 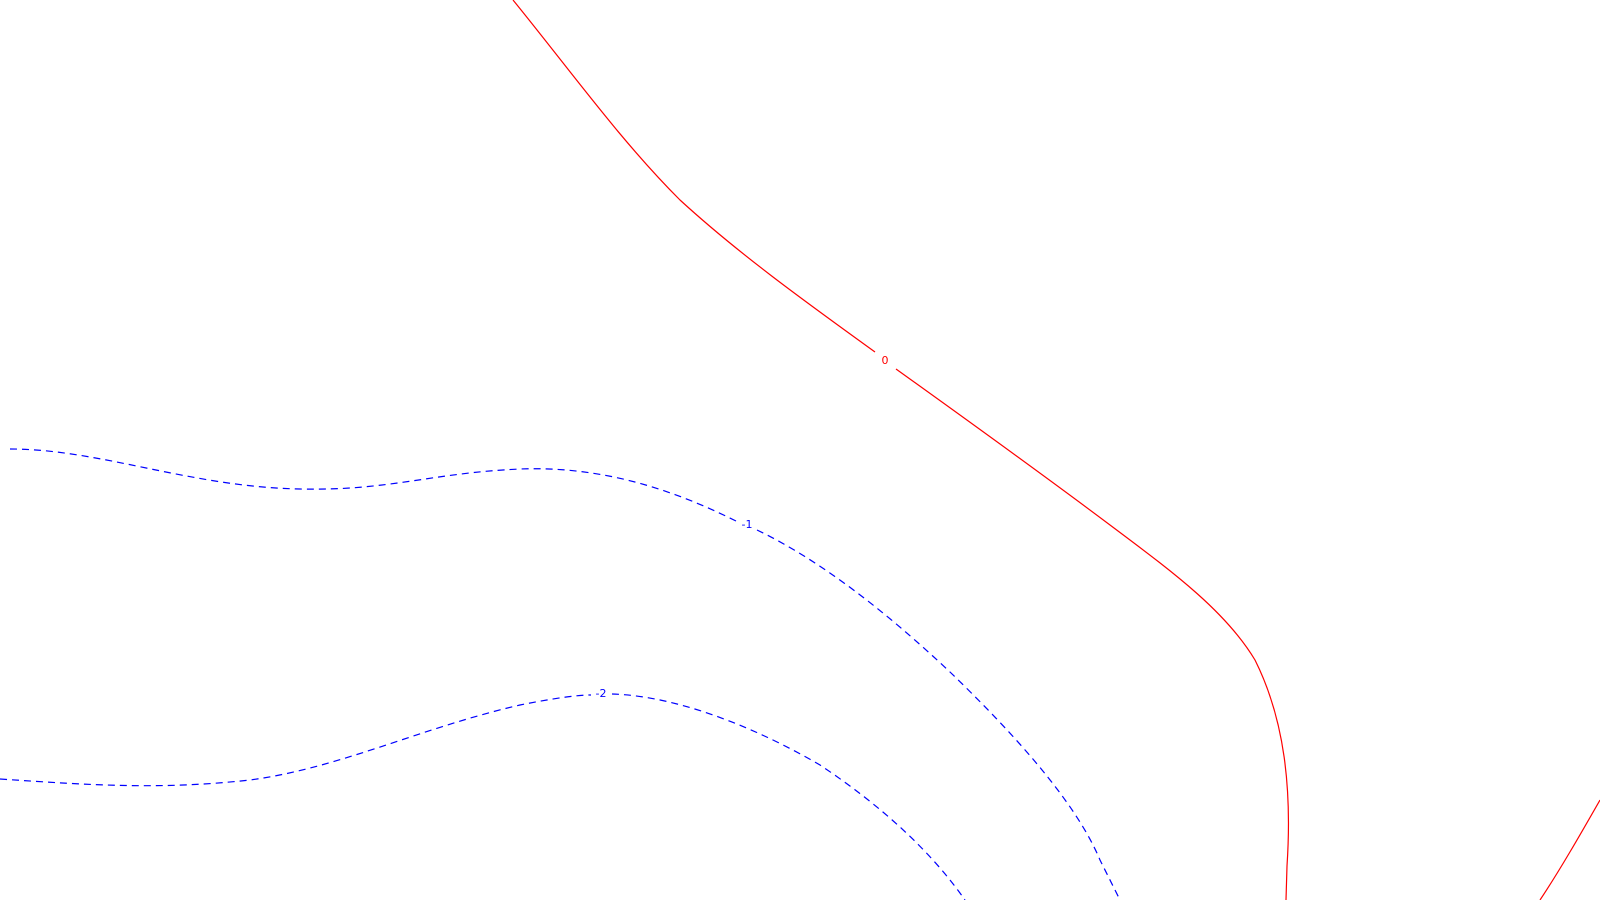 What do you see at coordinates (885, 360) in the screenshot?
I see `contour-label-0: 0` at bounding box center [885, 360].